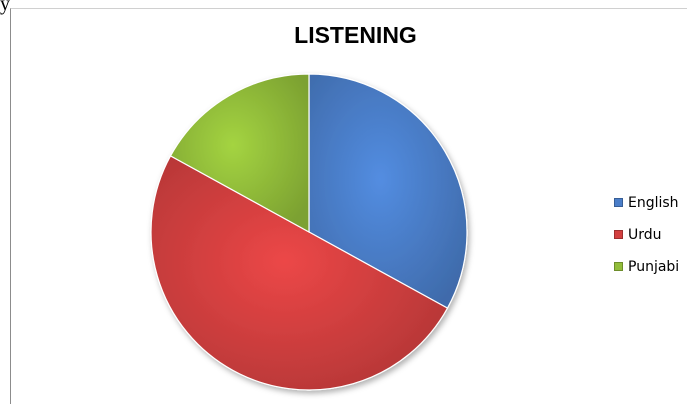 This screenshot has height=404, width=687. I want to click on pie-slice-punjabi, so click(239, 153).